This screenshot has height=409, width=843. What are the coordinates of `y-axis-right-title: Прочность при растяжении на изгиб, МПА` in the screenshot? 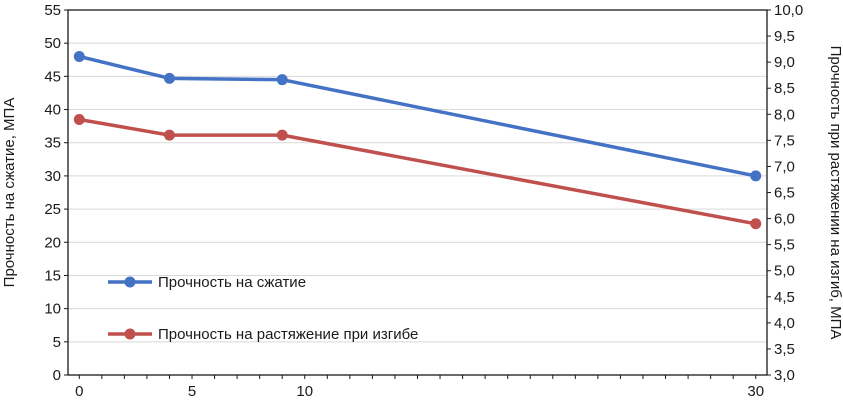 It's located at (835, 193).